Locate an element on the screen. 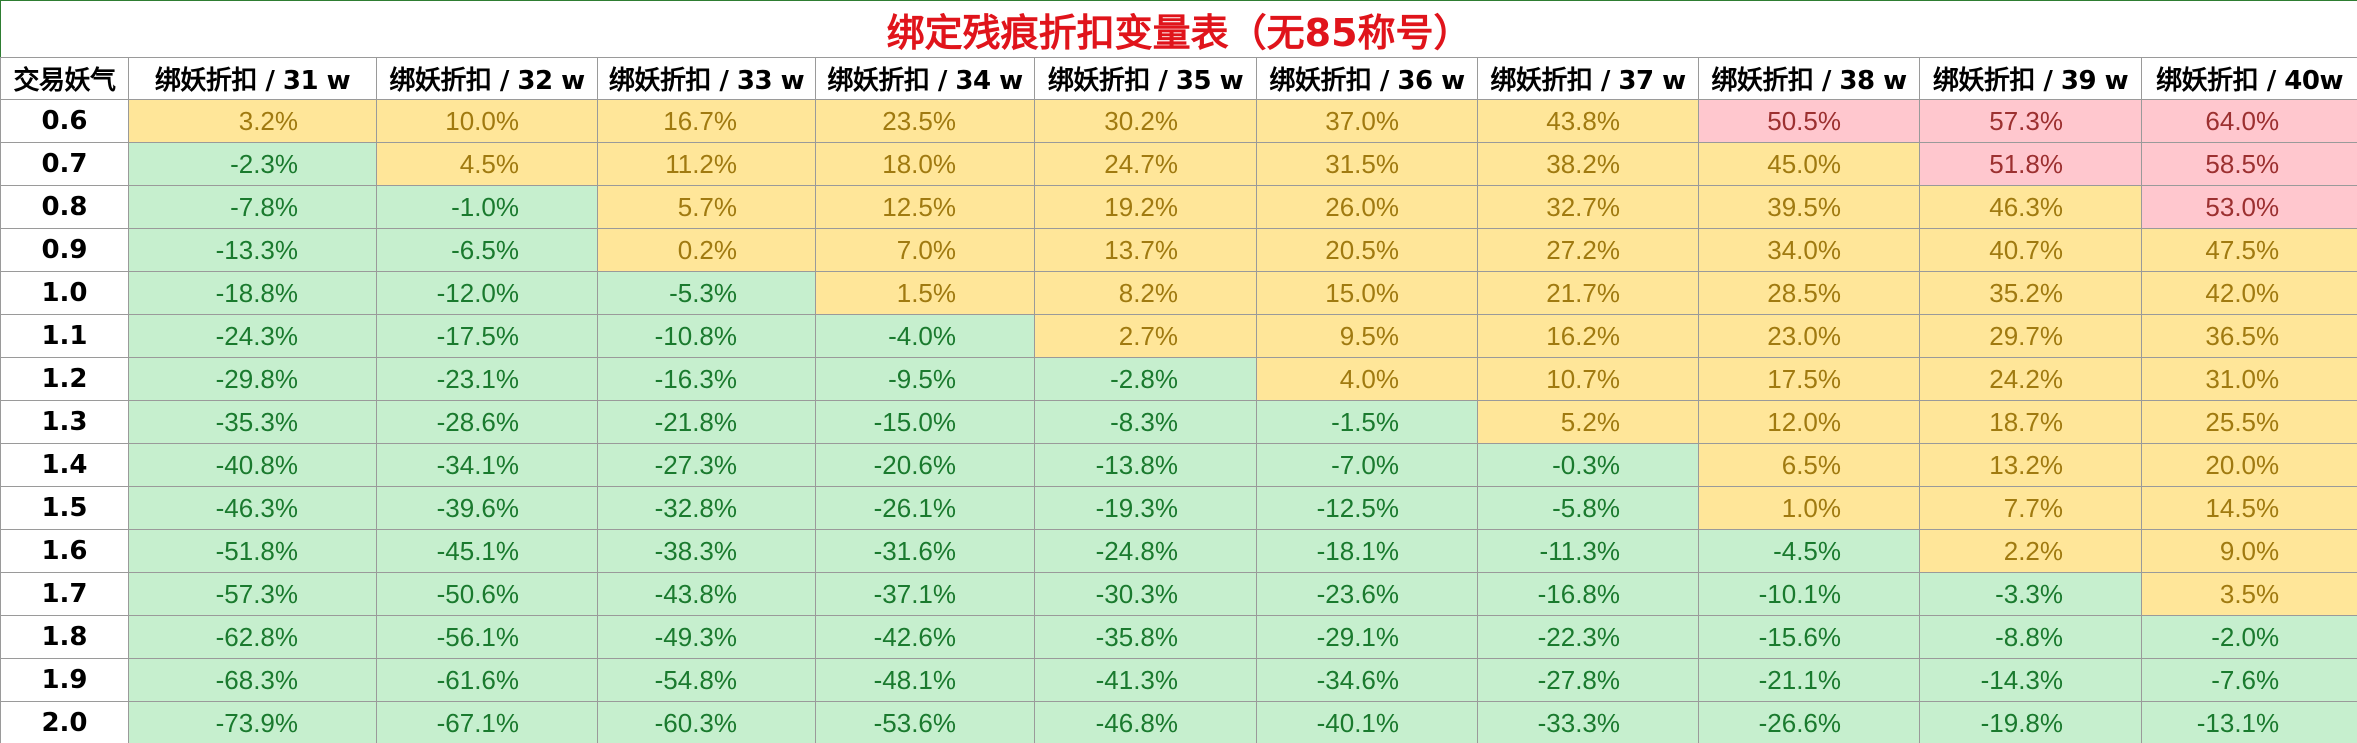  discount-cell: 47.5% is located at coordinates (2248, 250).